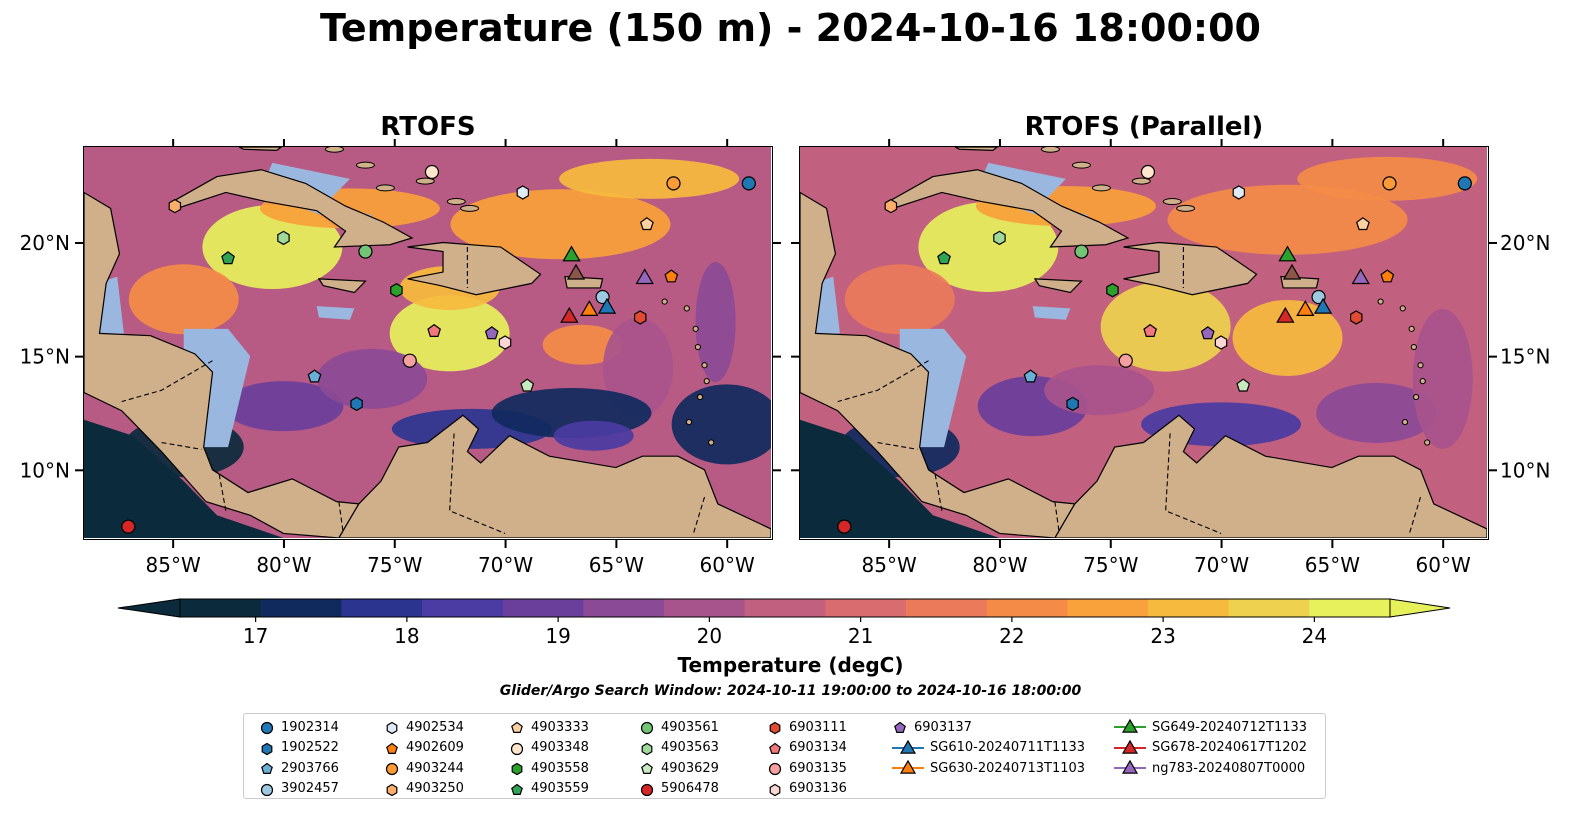 This screenshot has width=1581, height=827. What do you see at coordinates (690, 727) in the screenshot?
I see `legend-label: 4903561` at bounding box center [690, 727].